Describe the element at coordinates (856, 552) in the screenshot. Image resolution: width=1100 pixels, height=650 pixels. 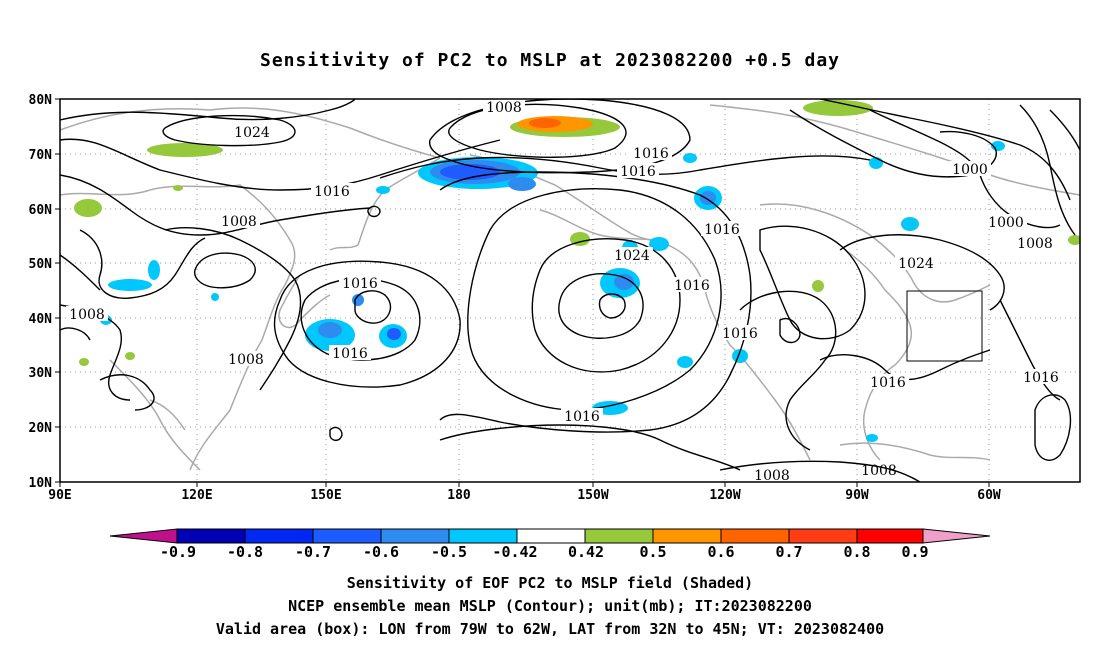
I see `colorbar-tick: 0.8` at that location.